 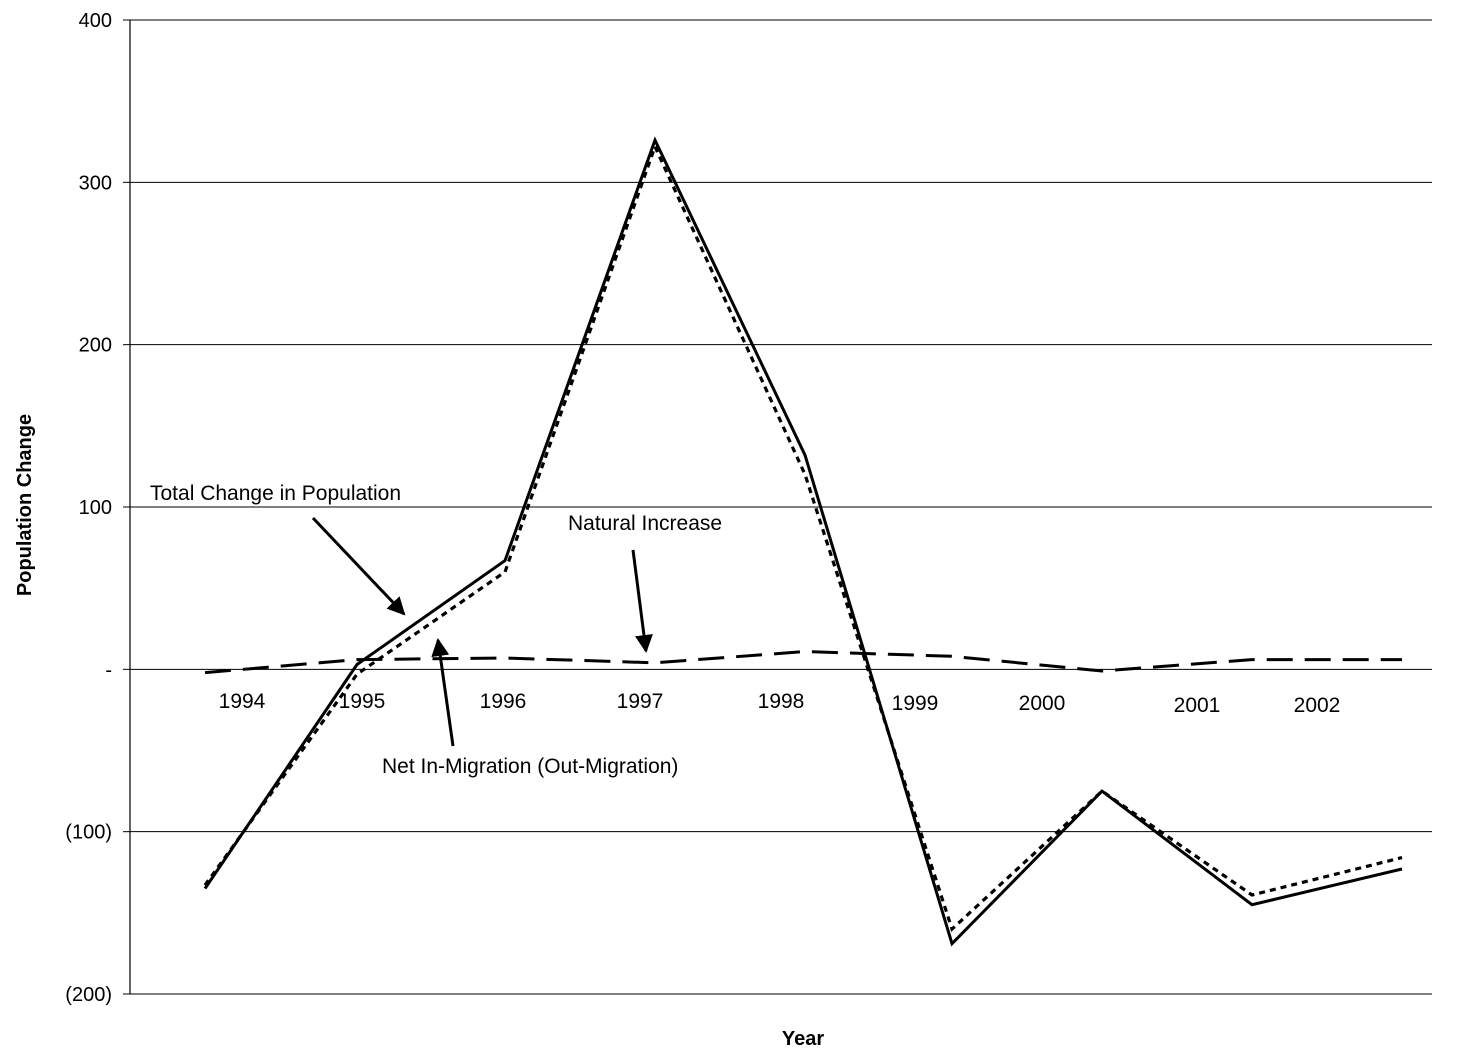 What do you see at coordinates (503, 701) in the screenshot?
I see `x-category-label: 1996` at bounding box center [503, 701].